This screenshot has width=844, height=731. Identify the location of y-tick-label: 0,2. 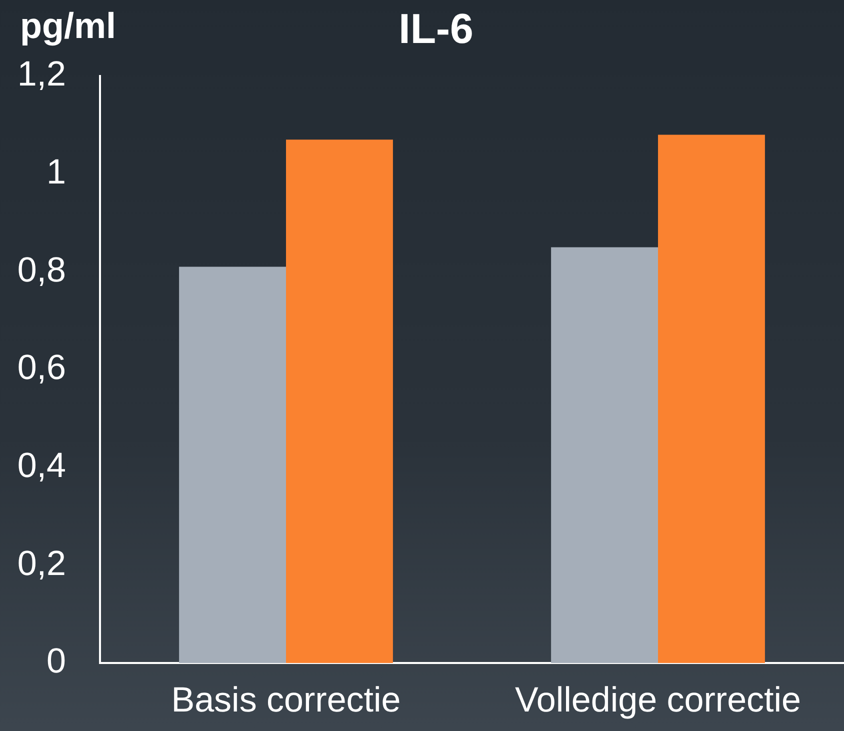
(41, 563).